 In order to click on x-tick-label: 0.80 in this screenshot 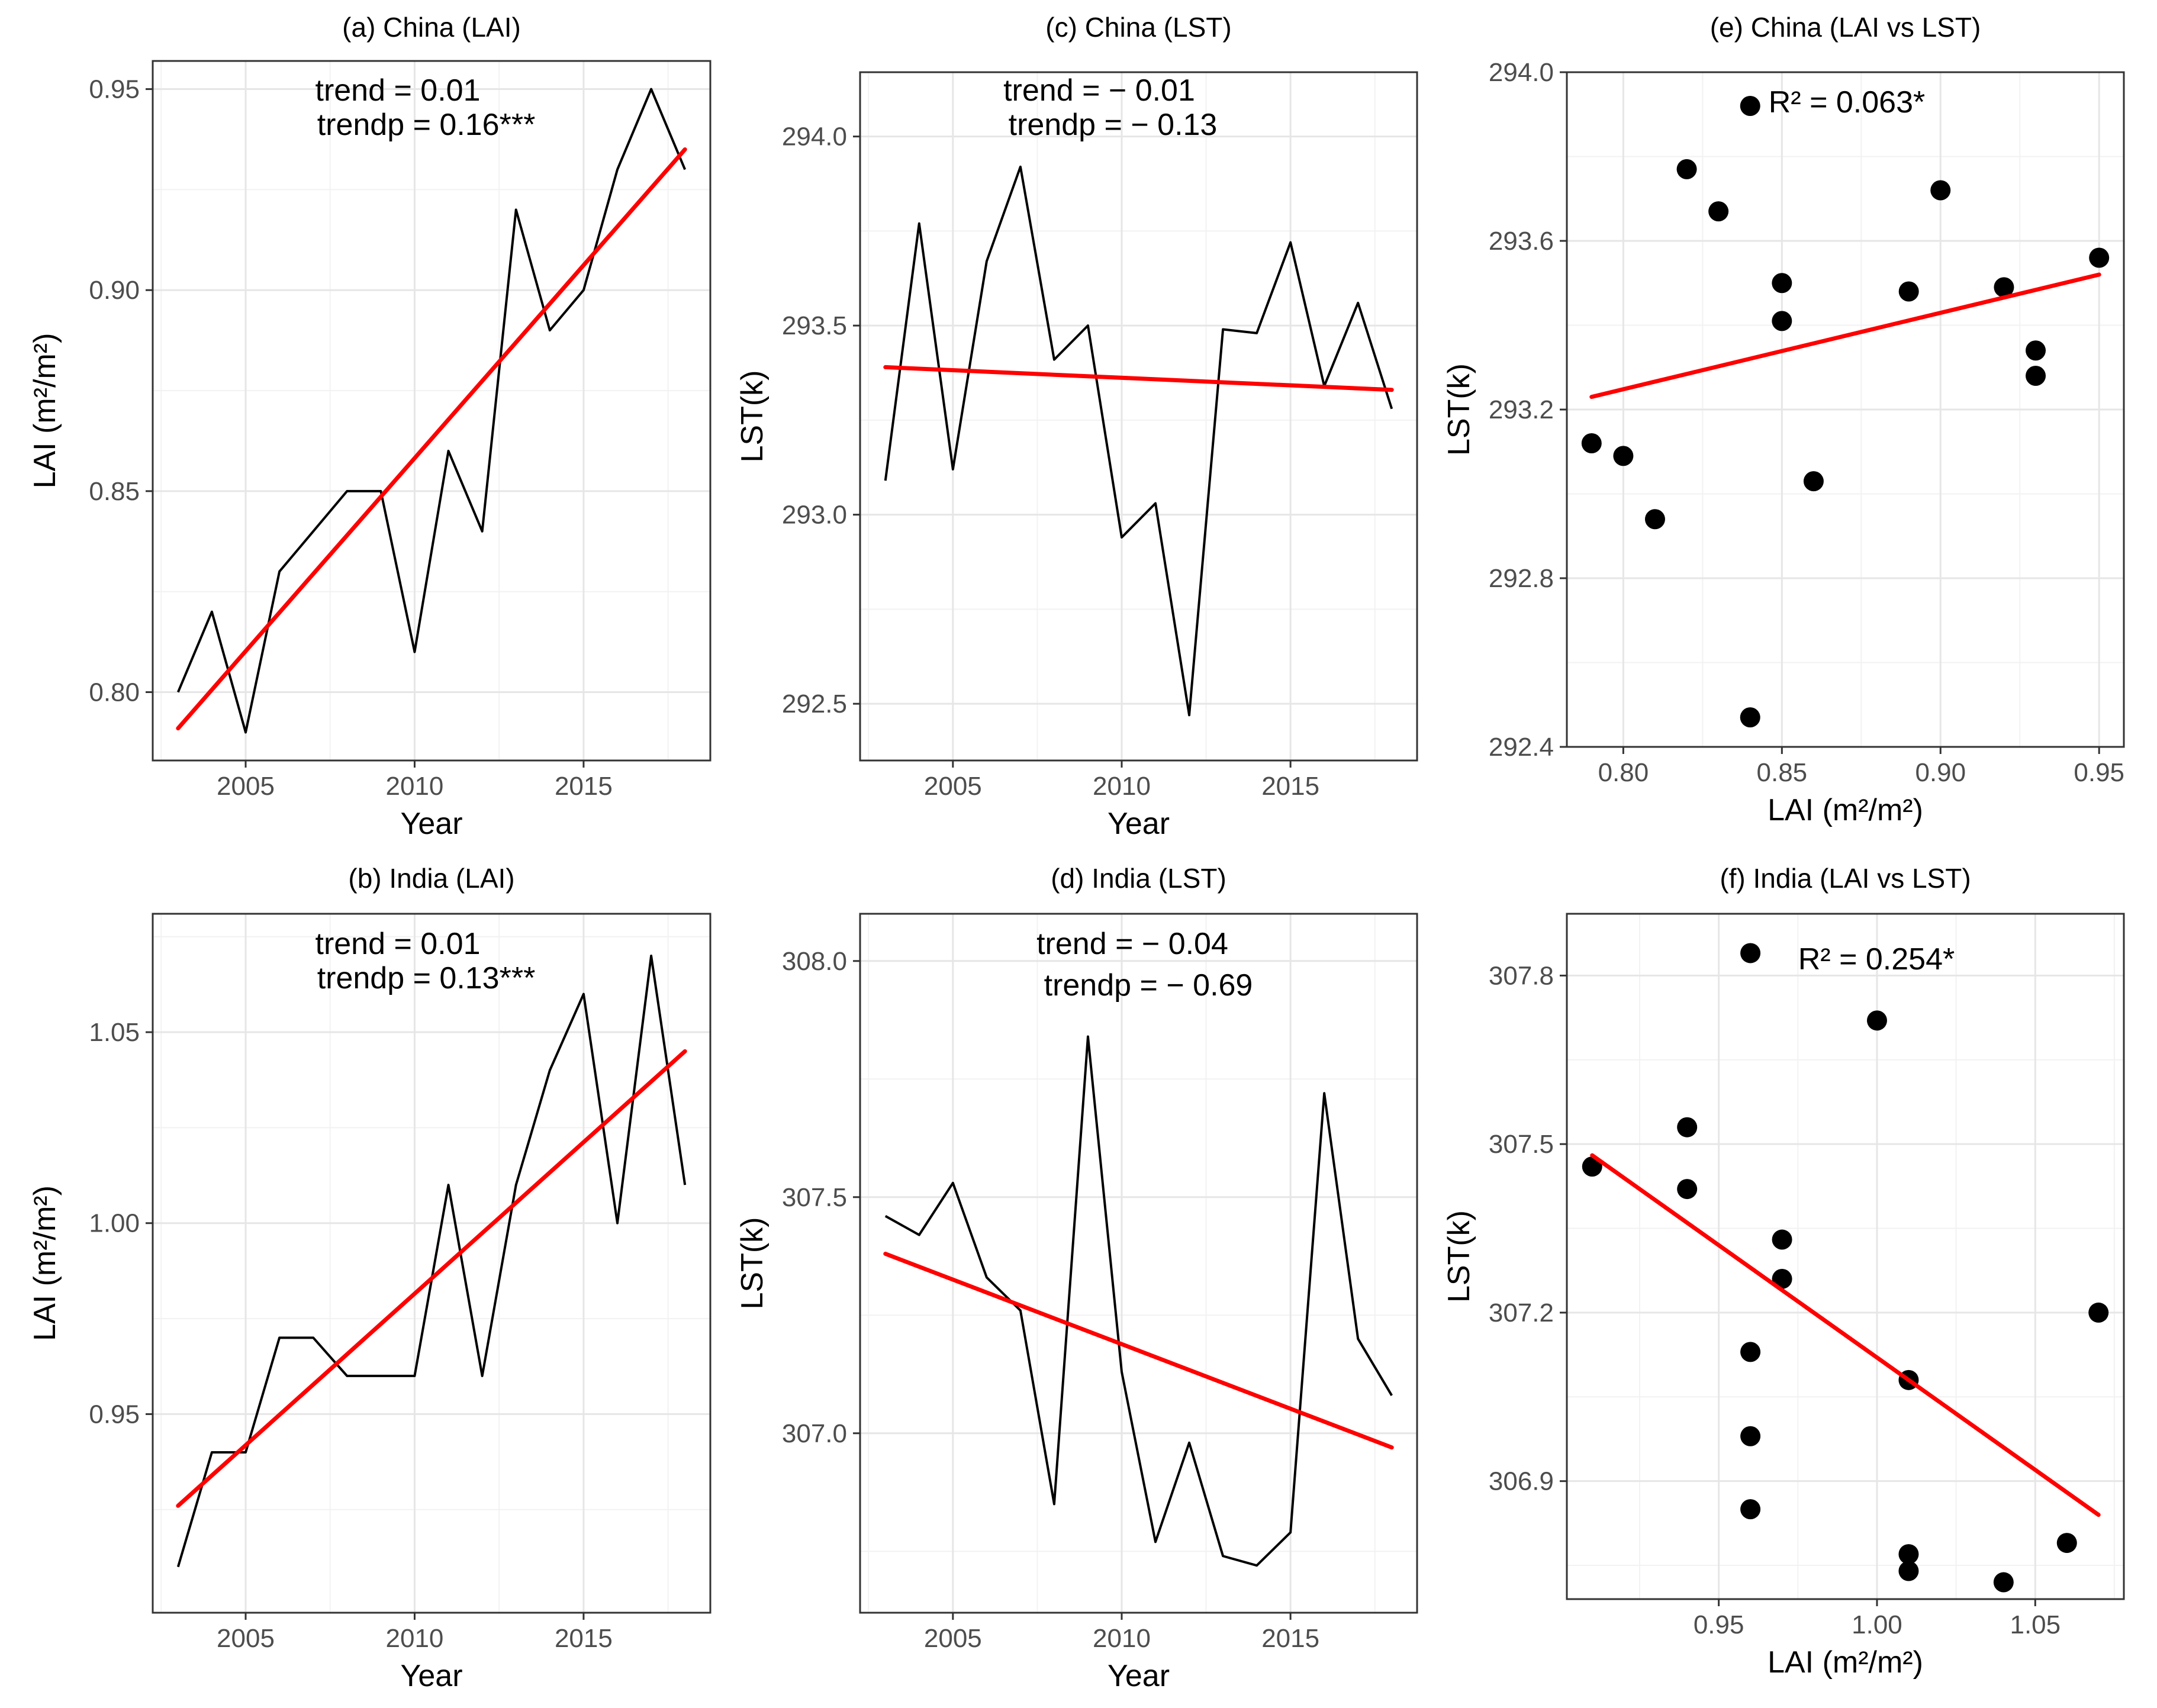, I will do `click(1623, 772)`.